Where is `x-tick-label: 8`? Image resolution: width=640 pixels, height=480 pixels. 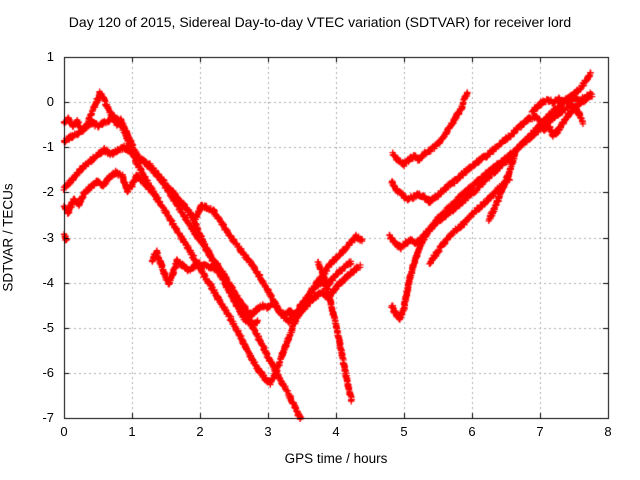
x-tick-label: 8 is located at coordinates (608, 431).